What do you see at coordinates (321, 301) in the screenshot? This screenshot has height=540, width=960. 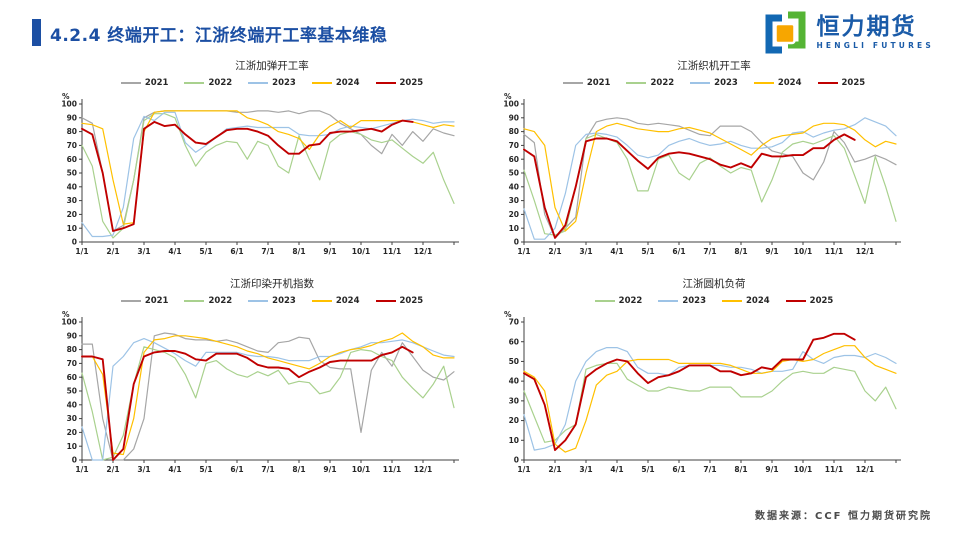 I see `legend-swatch-2024` at bounding box center [321, 301].